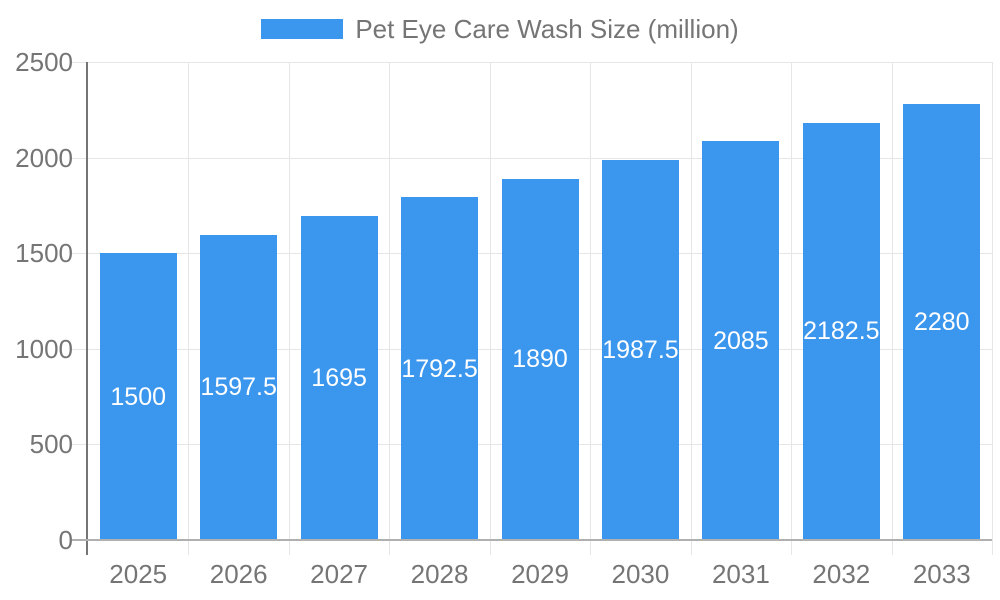 The image size is (1000, 600). I want to click on bar-value-label: 1792.5, so click(439, 368).